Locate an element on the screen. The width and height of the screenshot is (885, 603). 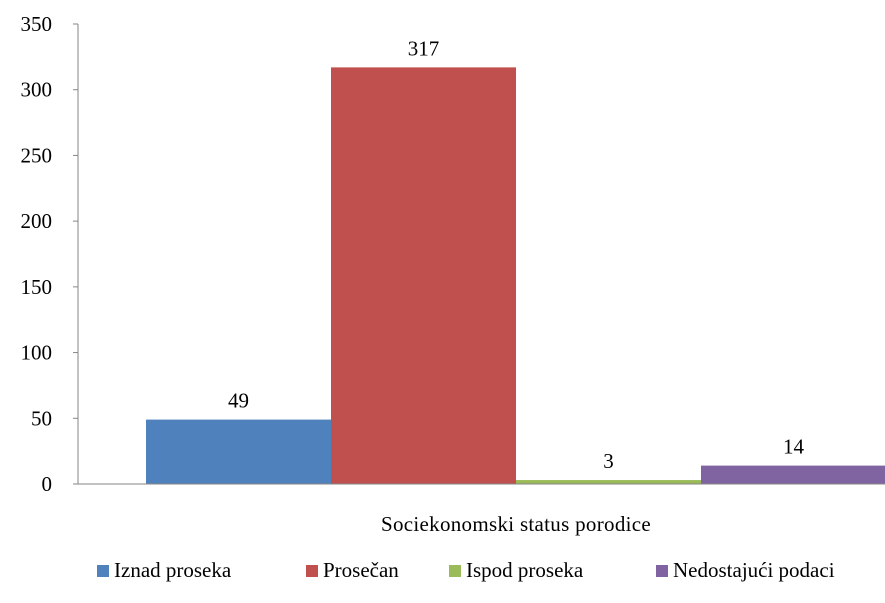
legend-label-4: Nedostajući podaci is located at coordinates (754, 570).